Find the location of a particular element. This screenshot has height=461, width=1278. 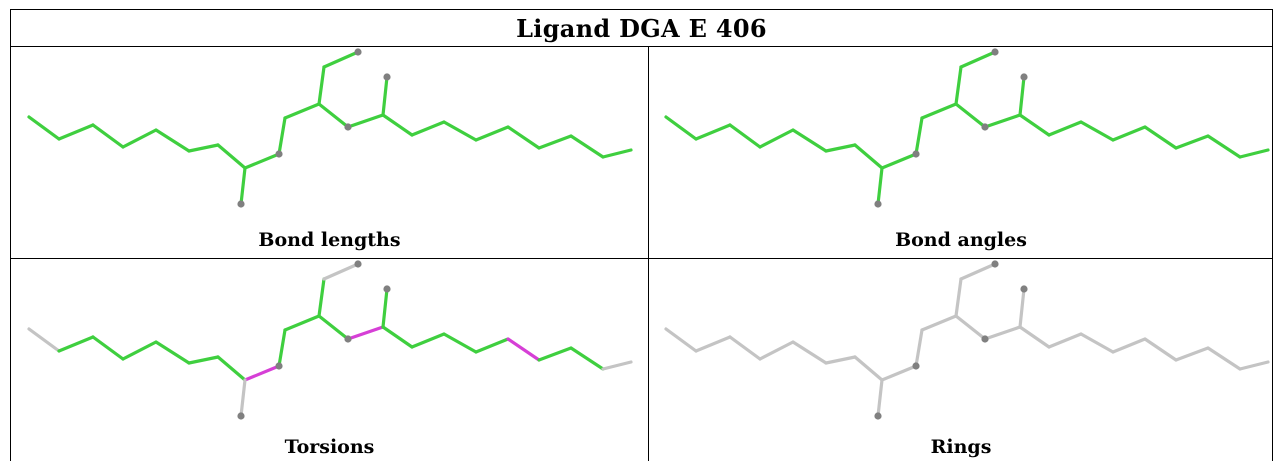

caption-bond-angles: Bond angles is located at coordinates (961, 240).